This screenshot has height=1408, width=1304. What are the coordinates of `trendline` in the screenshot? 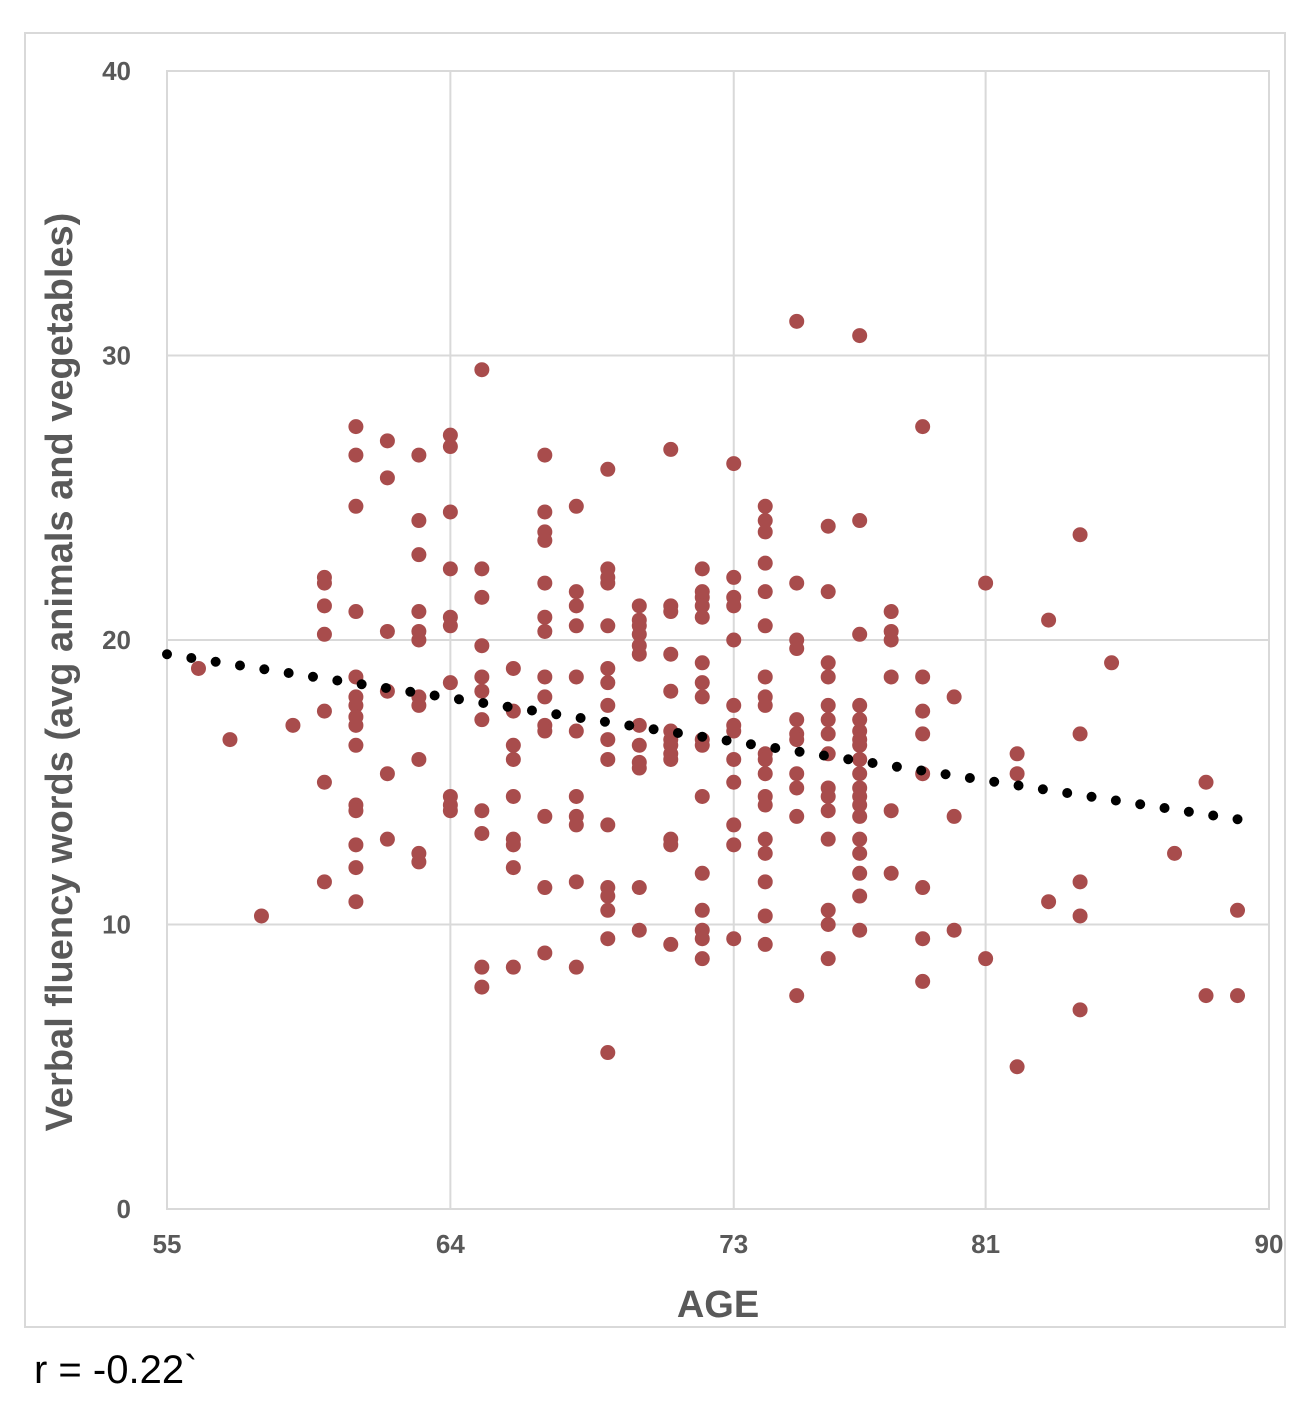 It's located at (702, 737).